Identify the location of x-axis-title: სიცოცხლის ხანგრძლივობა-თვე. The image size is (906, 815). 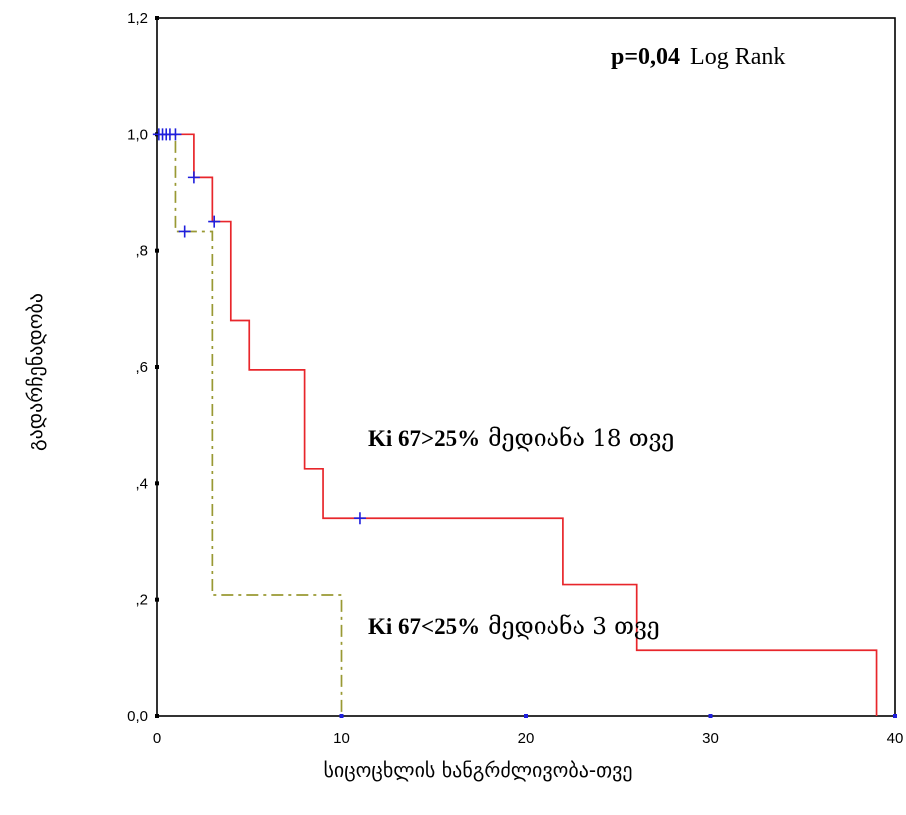
(477, 770).